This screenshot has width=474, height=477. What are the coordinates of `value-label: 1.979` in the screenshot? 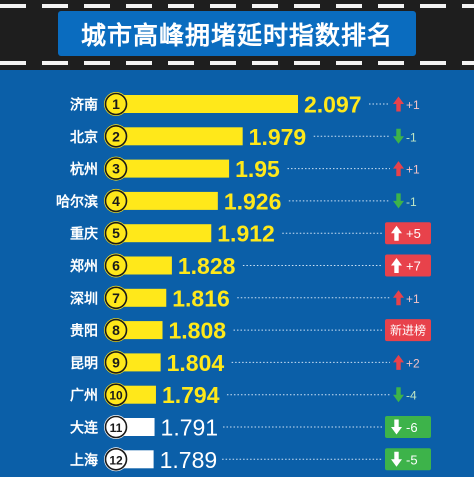 It's located at (278, 137).